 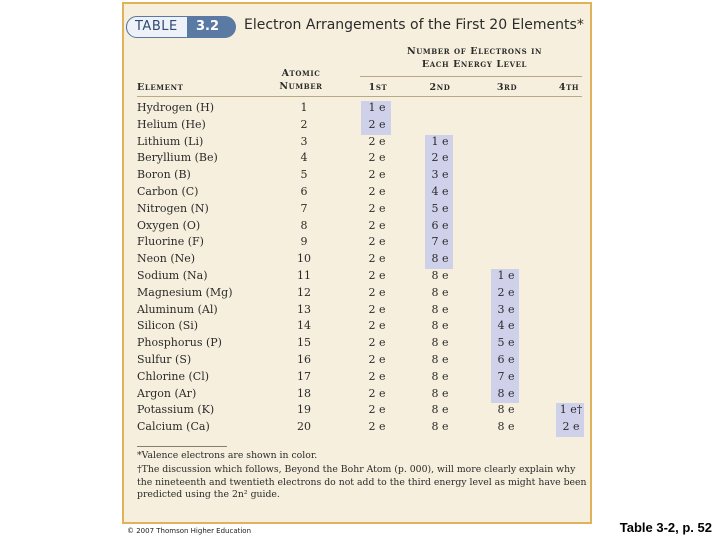 I want to click on element-name: Beryllium (Be), so click(x=177, y=158).